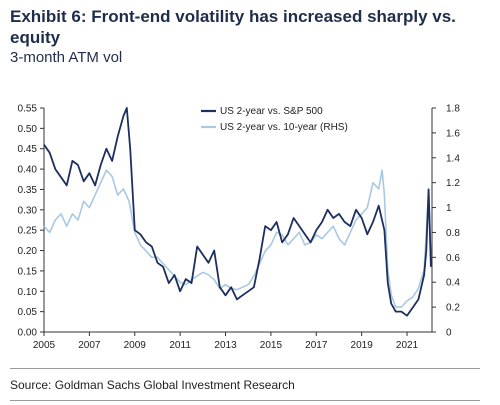 Image resolution: width=500 pixels, height=405 pixels. I want to click on y-left-tick-label: 0.35, so click(28, 190).